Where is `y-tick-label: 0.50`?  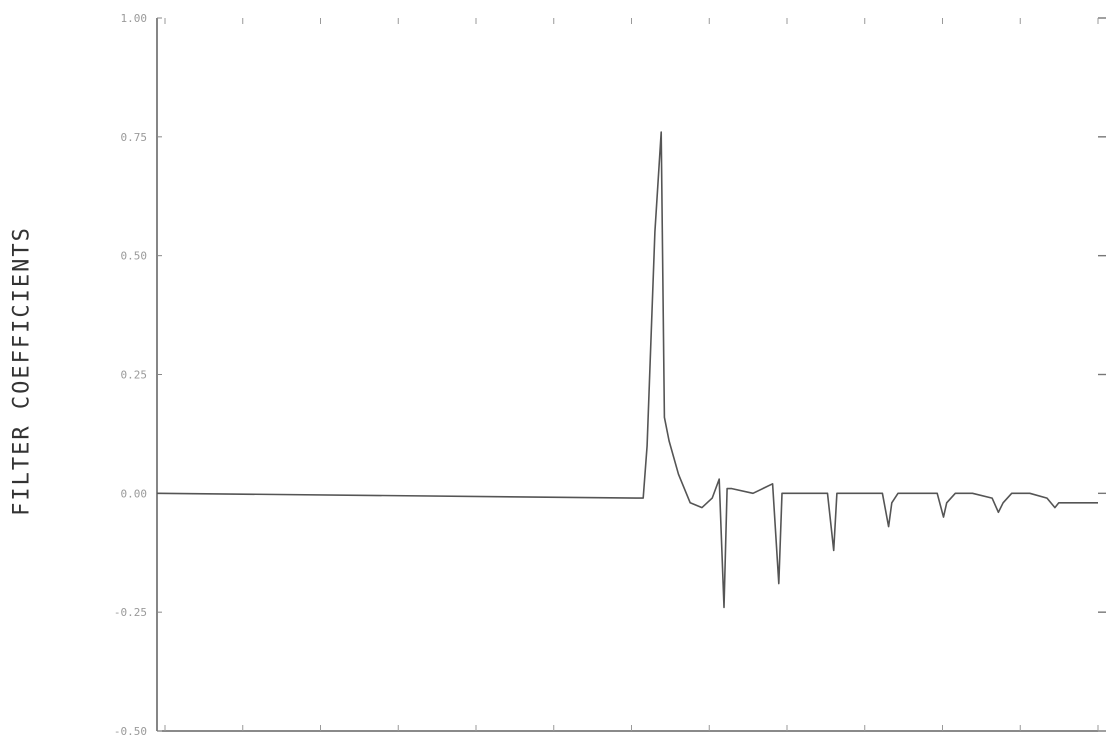 y-tick-label: 0.50 is located at coordinates (134, 256).